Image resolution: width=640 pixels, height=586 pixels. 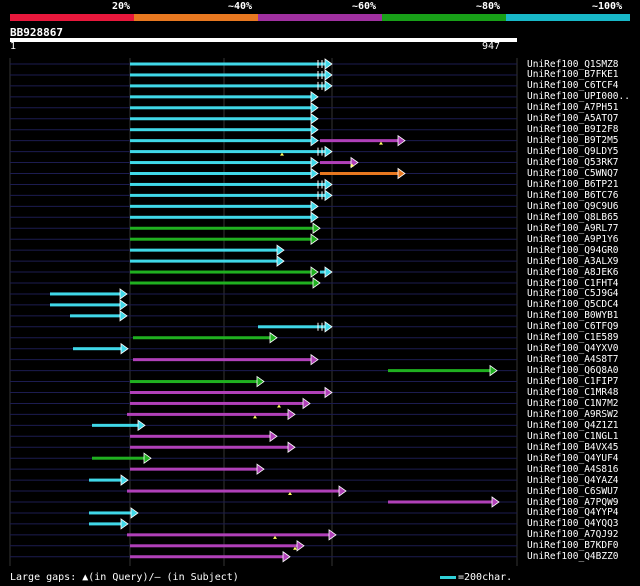 What do you see at coordinates (573, 425) in the screenshot?
I see `hit-label: UniRef100_Q4Z1Z1` at bounding box center [573, 425].